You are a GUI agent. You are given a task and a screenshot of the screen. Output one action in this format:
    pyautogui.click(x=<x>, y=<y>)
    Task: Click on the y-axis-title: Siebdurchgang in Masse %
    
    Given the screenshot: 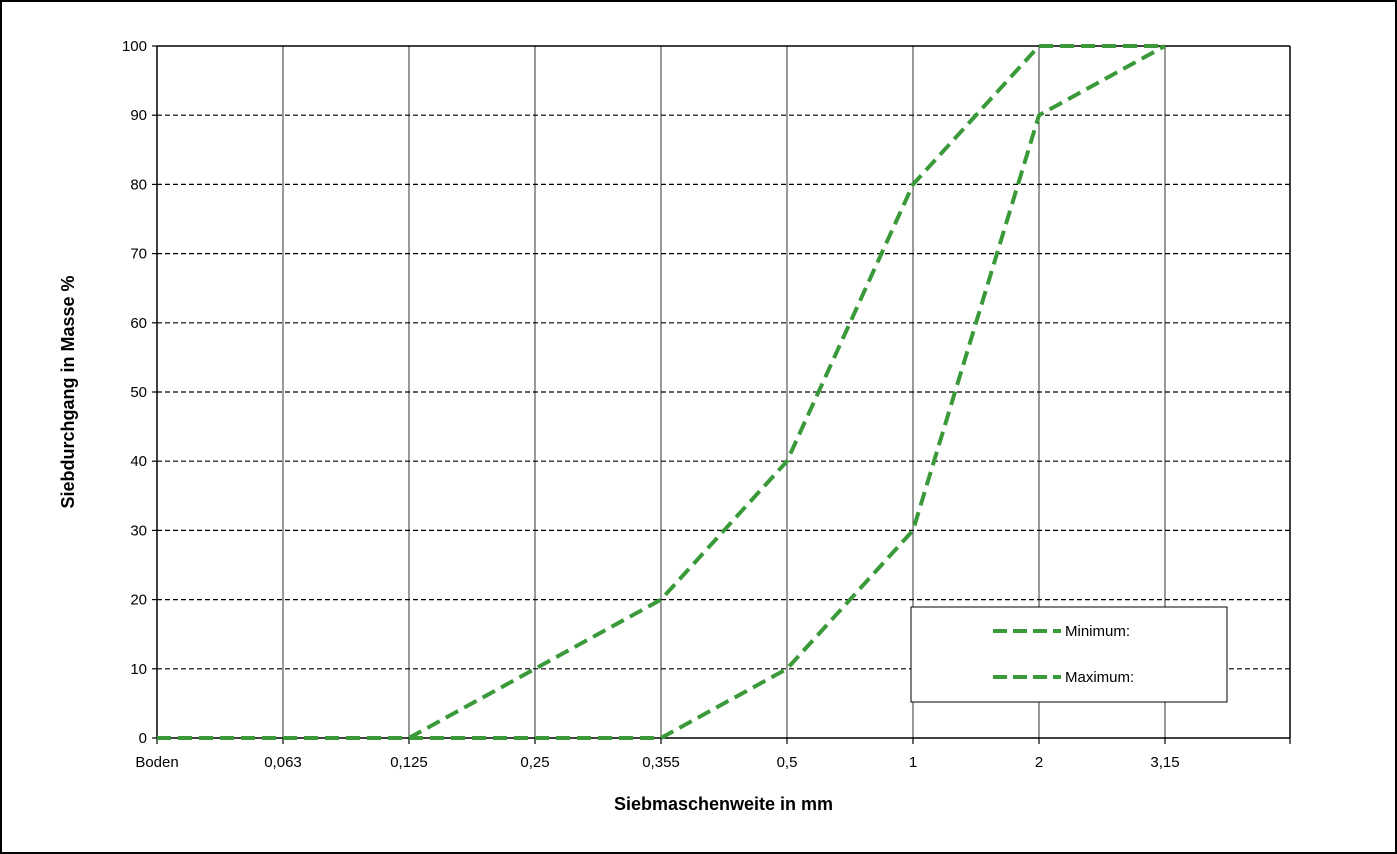 What is the action you would take?
    pyautogui.click(x=68, y=391)
    